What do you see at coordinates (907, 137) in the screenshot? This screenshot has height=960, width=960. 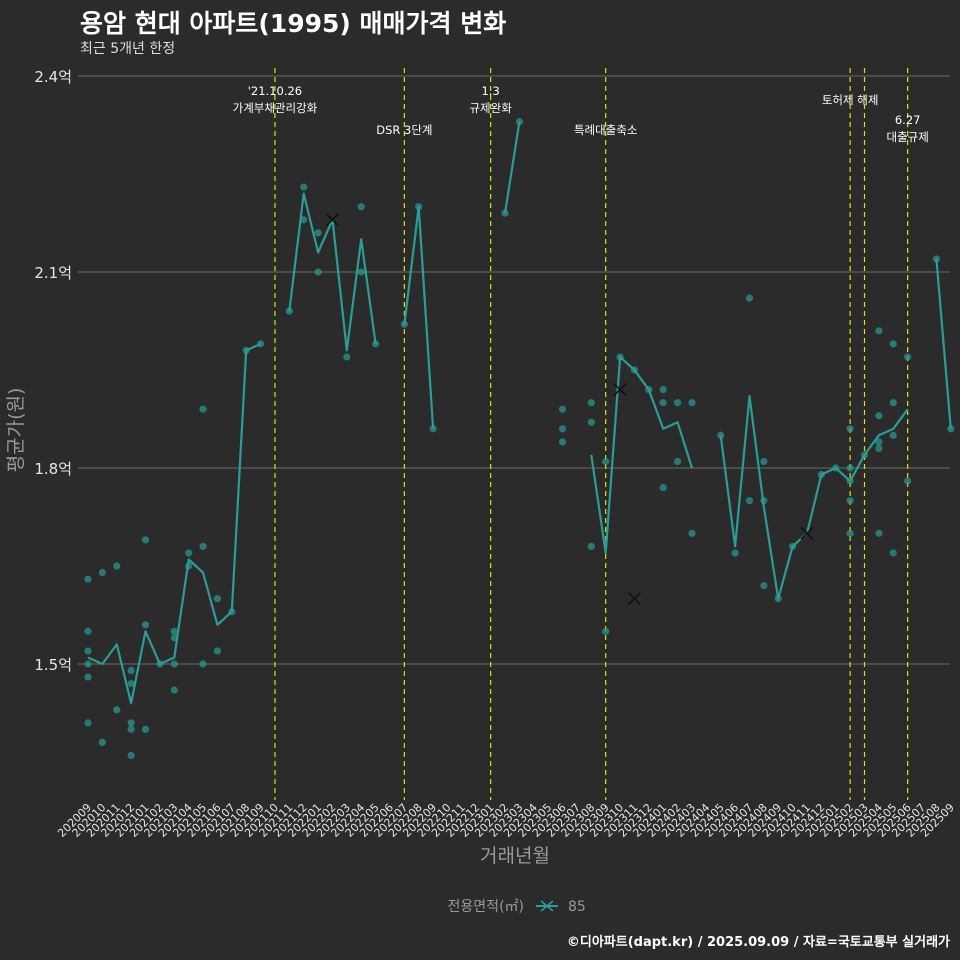 I see `event-label: 대출규제` at bounding box center [907, 137].